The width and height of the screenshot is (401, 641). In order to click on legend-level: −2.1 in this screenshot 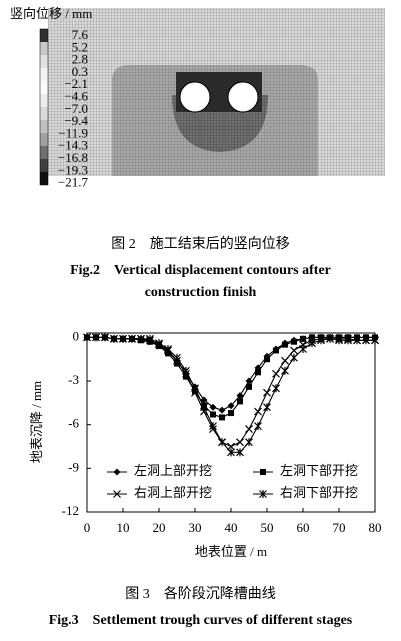, I will do `click(76, 83)`.